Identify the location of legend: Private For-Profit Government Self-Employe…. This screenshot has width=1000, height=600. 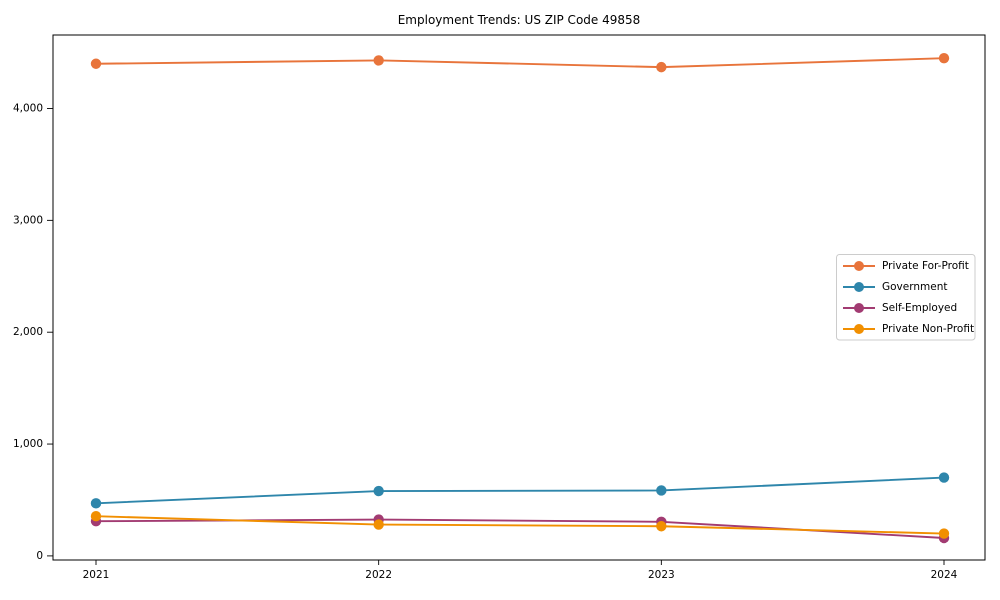
(906, 297).